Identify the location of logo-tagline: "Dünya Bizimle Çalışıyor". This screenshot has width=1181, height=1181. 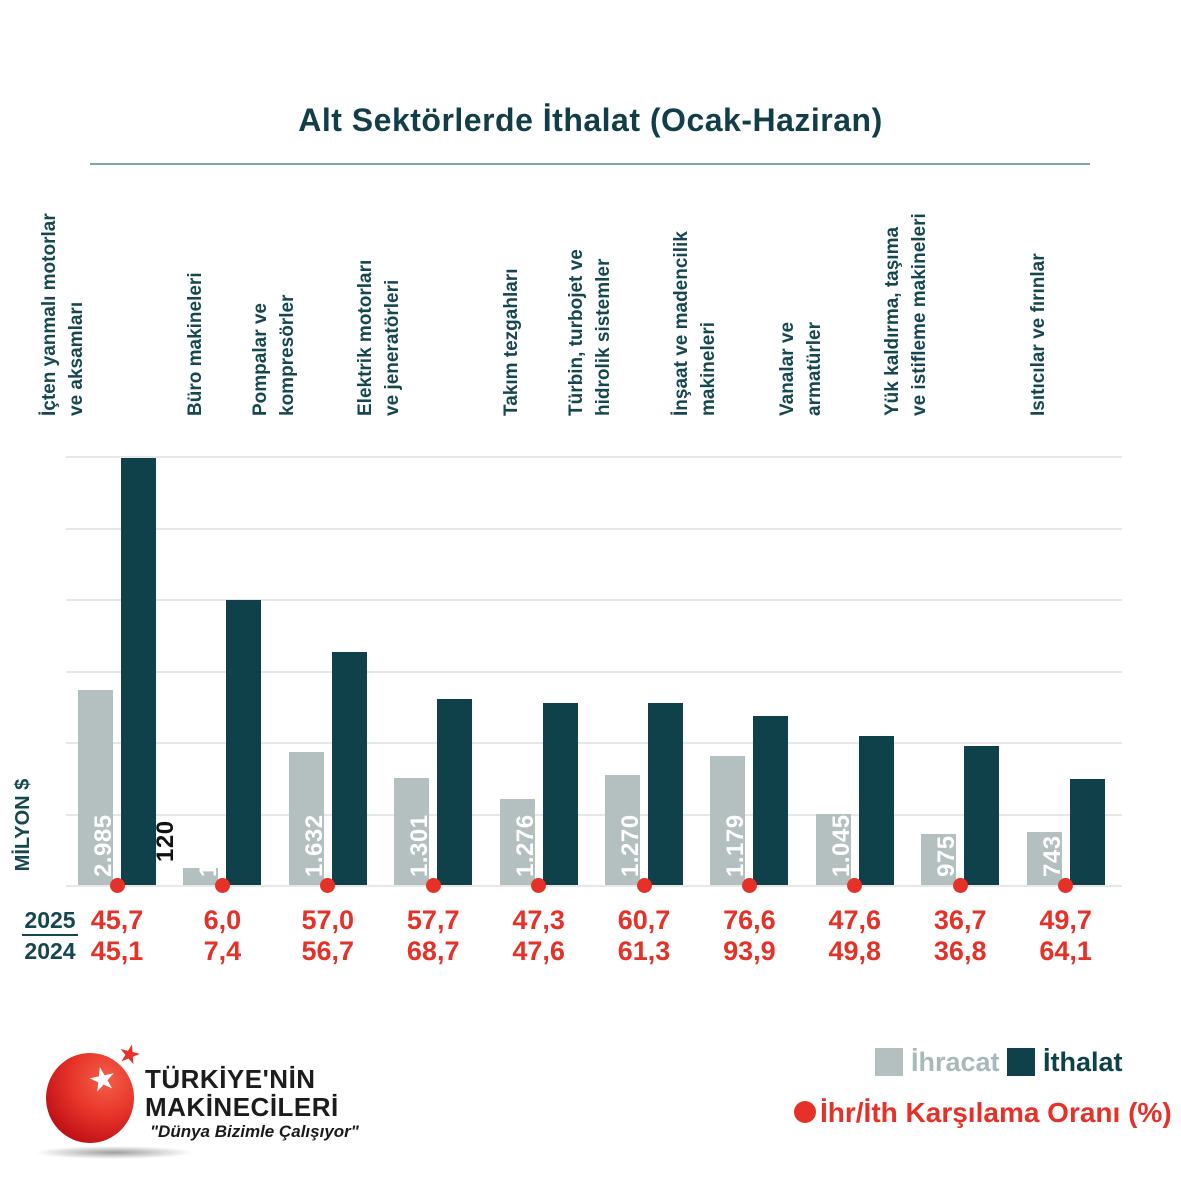
(254, 1131).